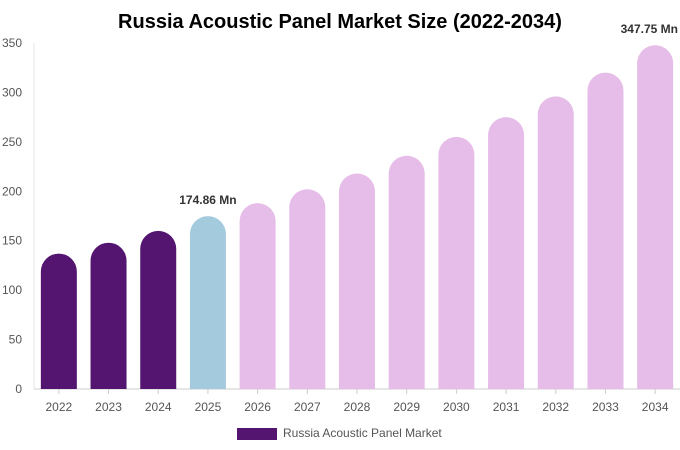  What do you see at coordinates (456, 262) in the screenshot?
I see `bar-2030` at bounding box center [456, 262].